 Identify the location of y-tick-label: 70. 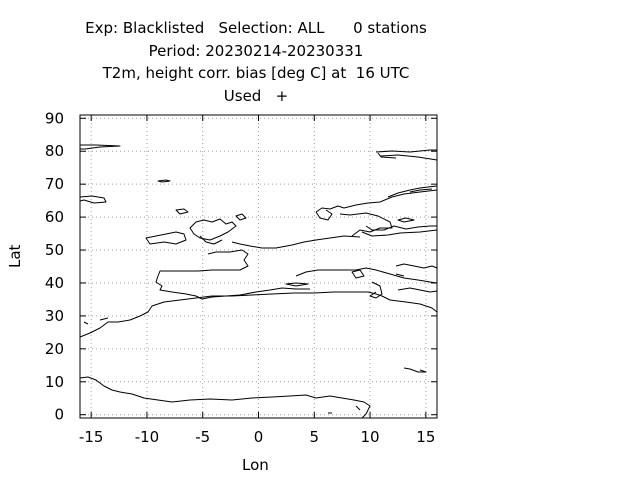
(54, 184).